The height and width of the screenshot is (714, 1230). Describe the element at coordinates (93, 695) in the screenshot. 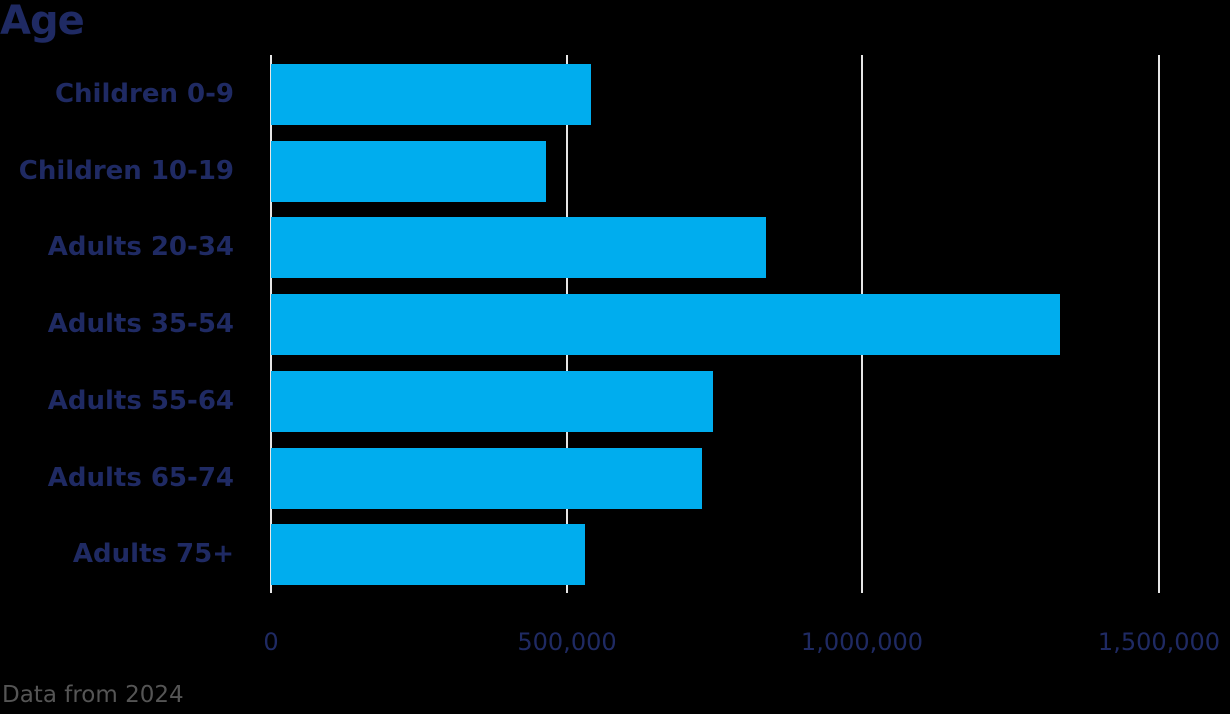

I see `footnote: Data from 2024` at that location.